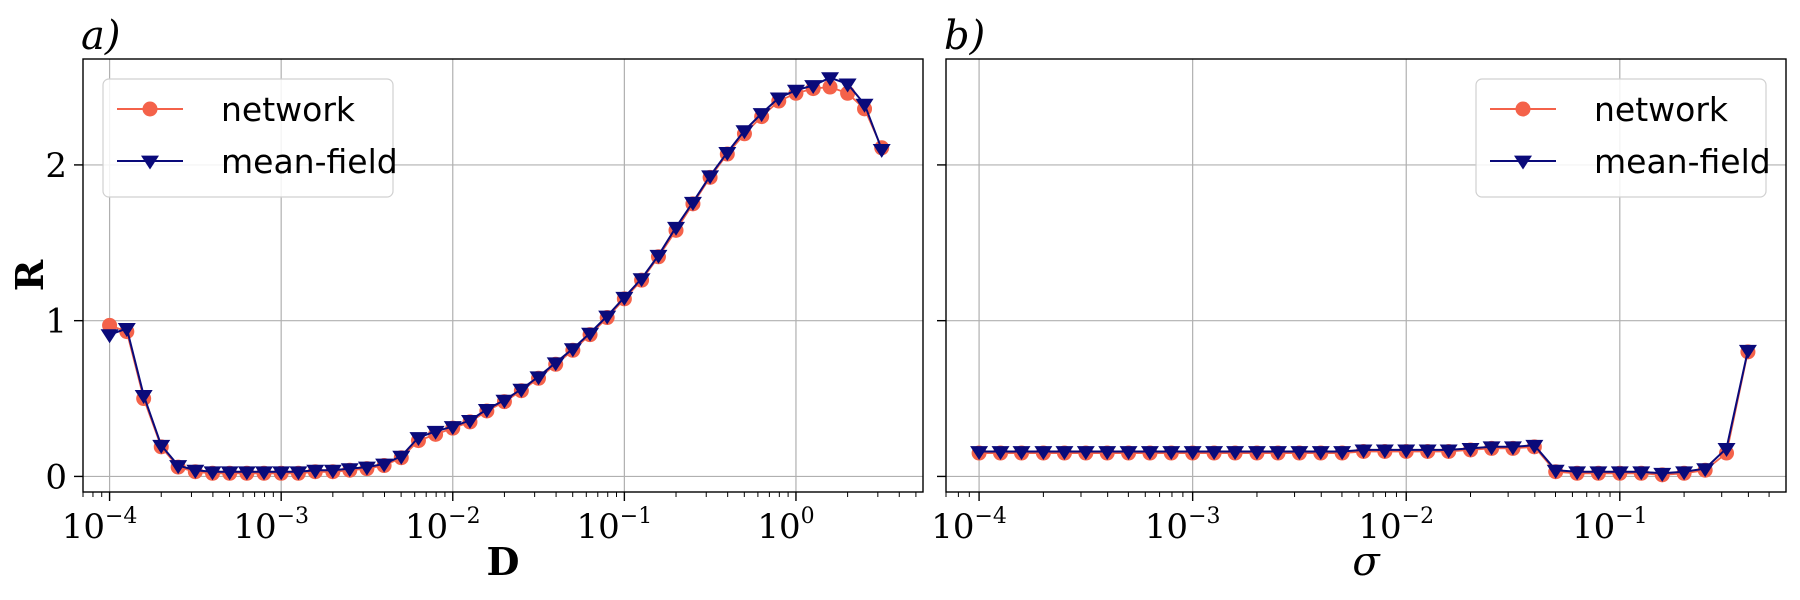  I want to click on y-tick-label: 0, so click(56, 477).